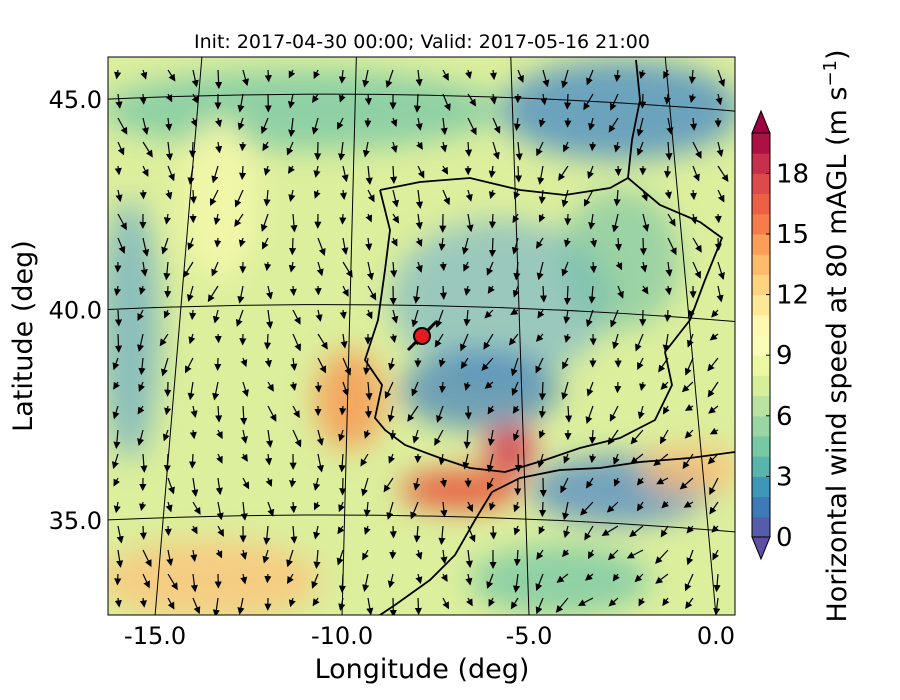 This screenshot has width=900, height=700. Describe the element at coordinates (342, 636) in the screenshot. I see `x-tick-label: -10.0` at that location.